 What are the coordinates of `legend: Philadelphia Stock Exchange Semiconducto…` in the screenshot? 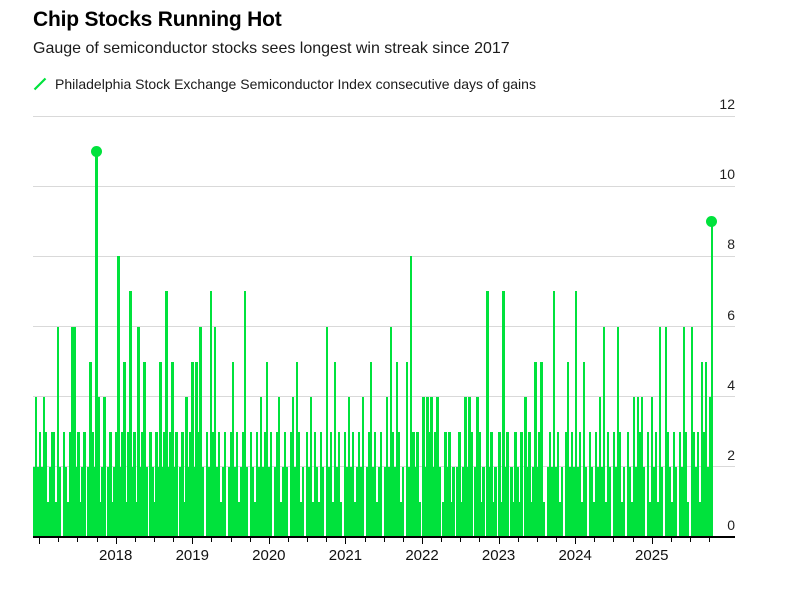 It's located at (284, 84).